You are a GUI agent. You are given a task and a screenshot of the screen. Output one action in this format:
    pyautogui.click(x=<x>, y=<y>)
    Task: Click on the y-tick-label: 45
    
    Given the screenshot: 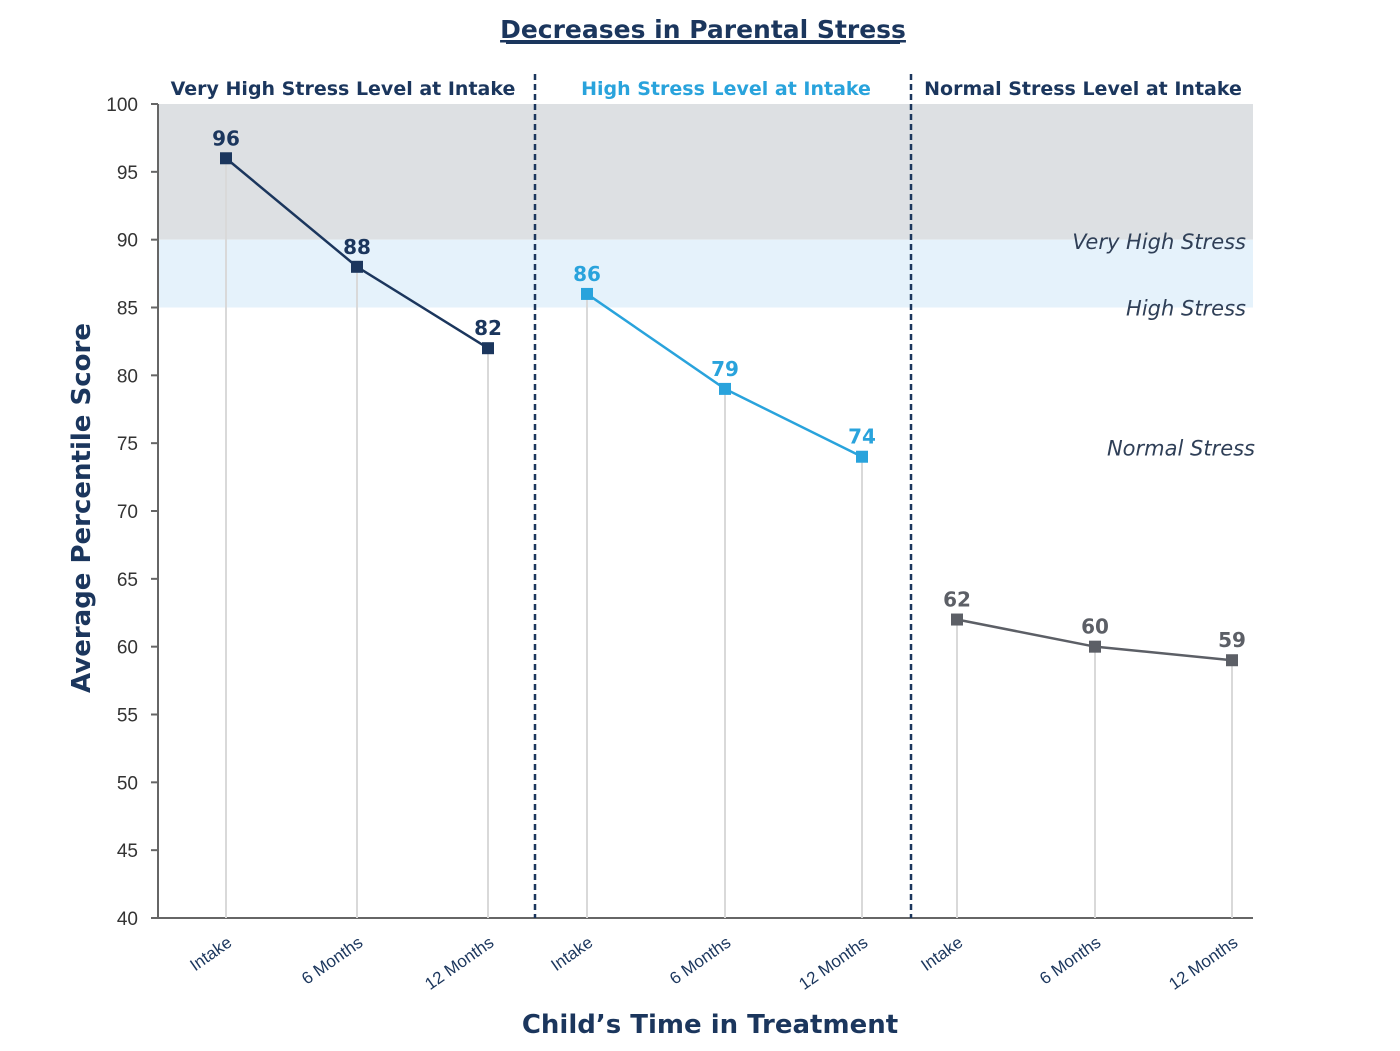 What is the action you would take?
    pyautogui.click(x=127, y=851)
    